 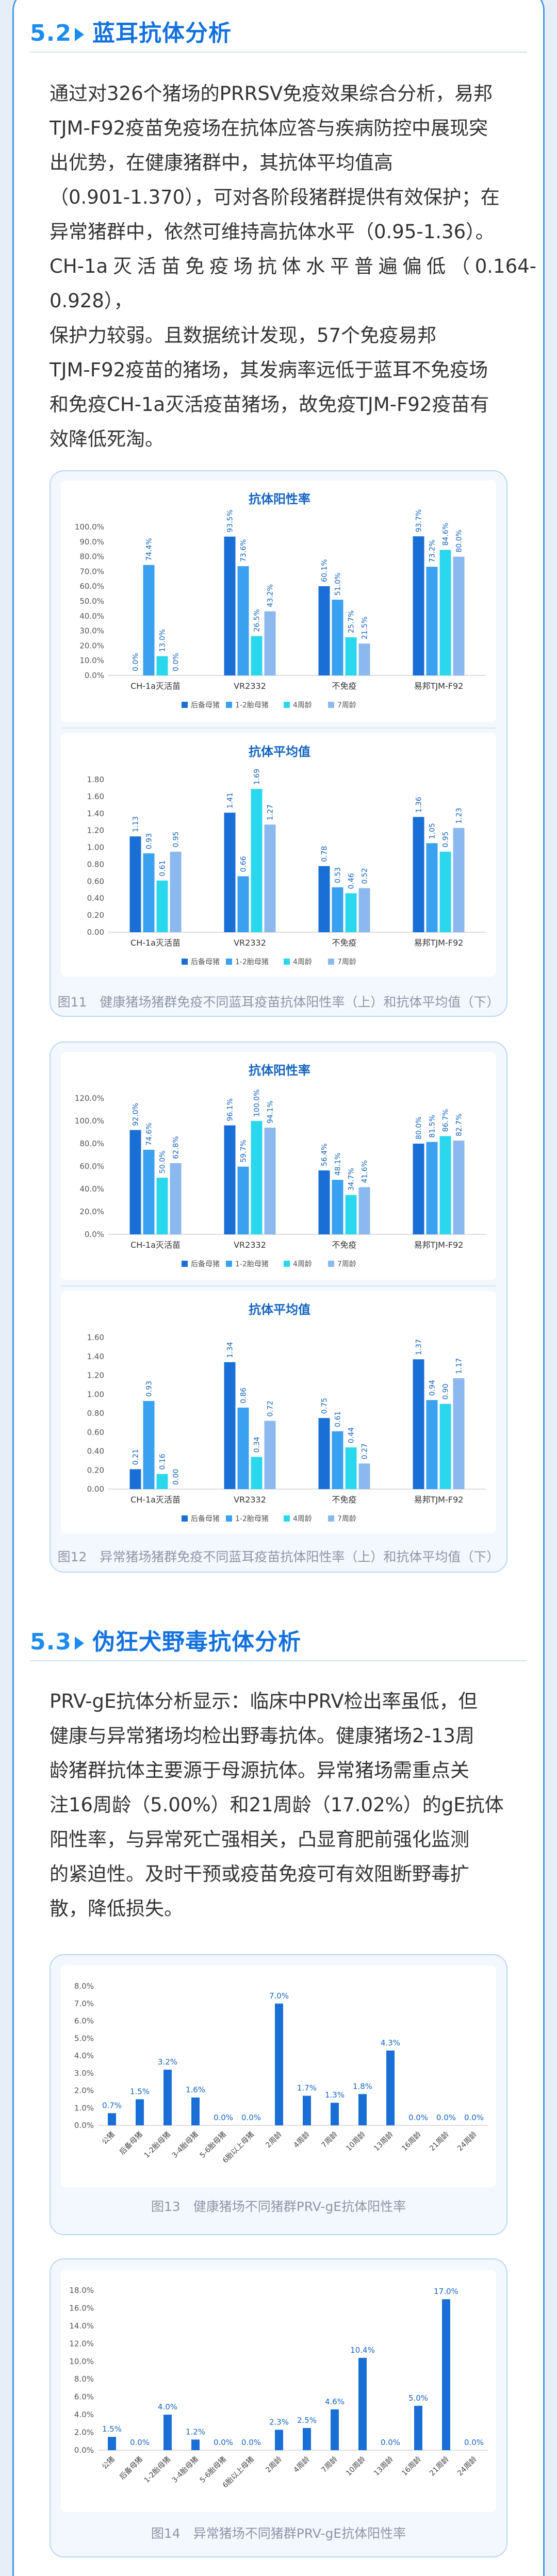 What do you see at coordinates (165, 1640) in the screenshot?
I see `section-5-3-heading: 5.3 伪狂犬野毒抗体分析` at bounding box center [165, 1640].